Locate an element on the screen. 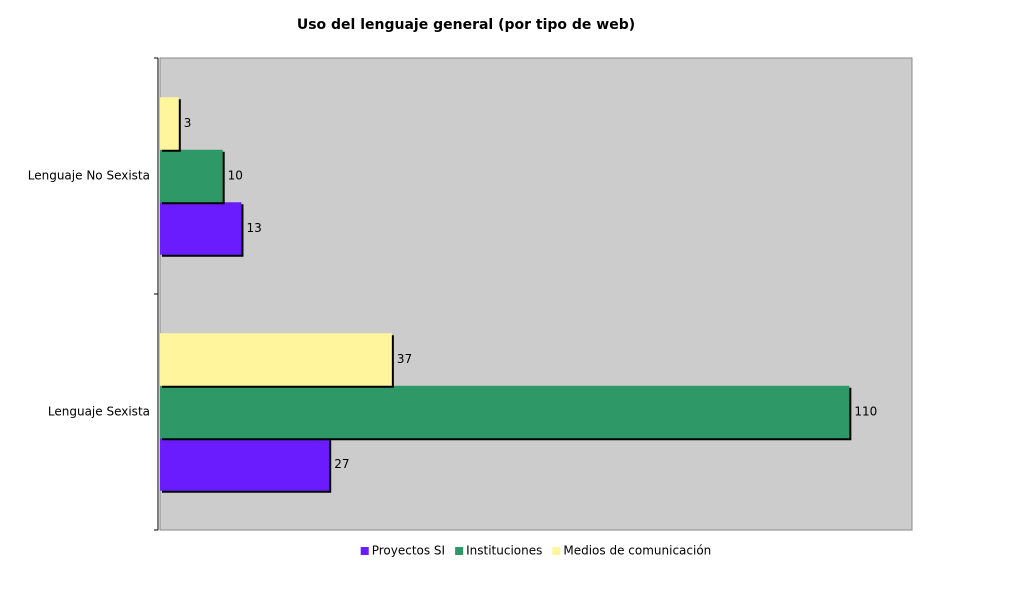 This screenshot has height=609, width=1024. y-tick-label: Lenguaje Sexista is located at coordinates (99, 412).